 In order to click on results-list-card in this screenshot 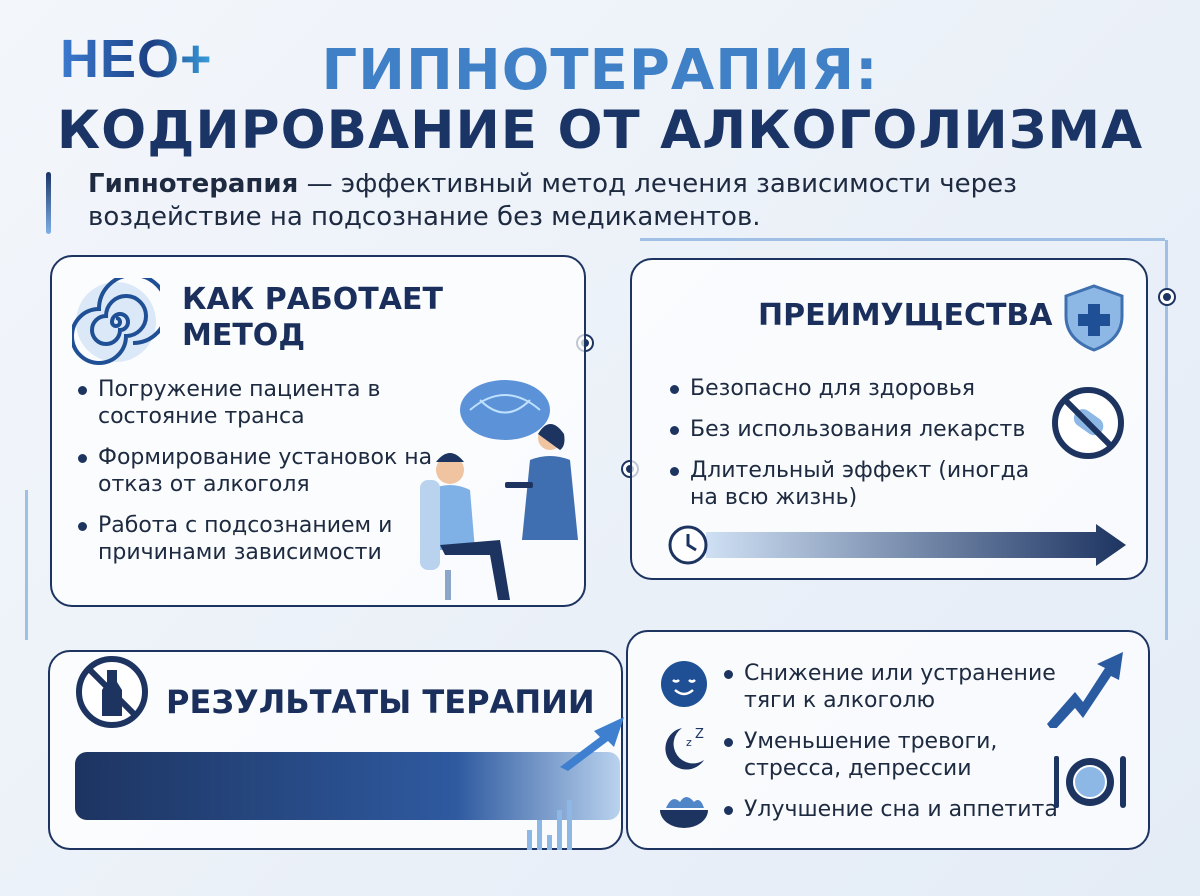, I will do `click(888, 740)`.